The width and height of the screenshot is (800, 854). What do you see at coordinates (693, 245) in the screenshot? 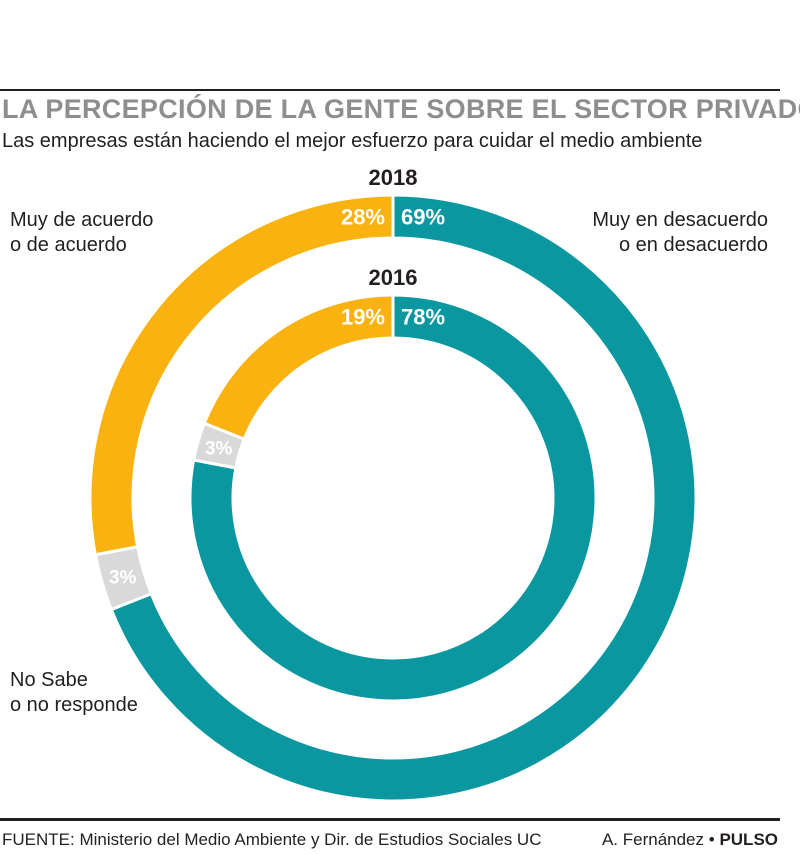
I see `legend-label-disagree-line2: o en desacuerdo` at bounding box center [693, 245].